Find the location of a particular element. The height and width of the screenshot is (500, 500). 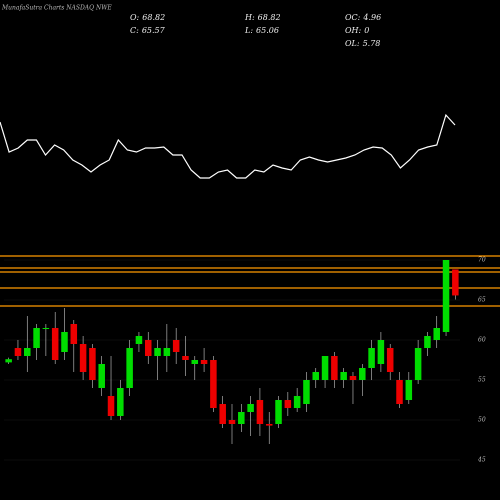

ohlc-label: OH: is located at coordinates (353, 30).